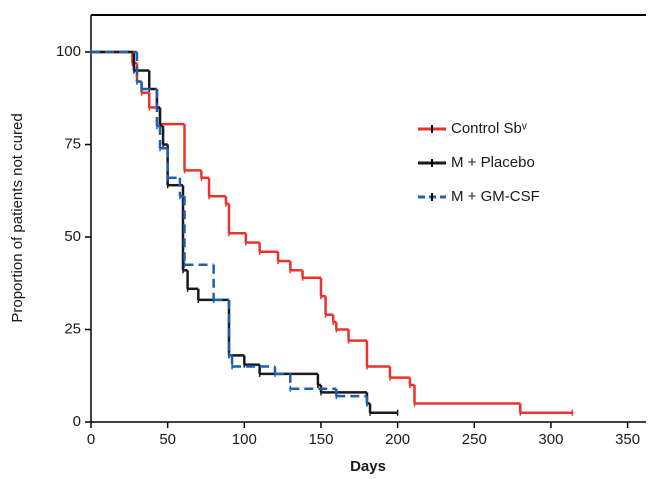  I want to click on legend-label: M + Placebo, so click(493, 162).